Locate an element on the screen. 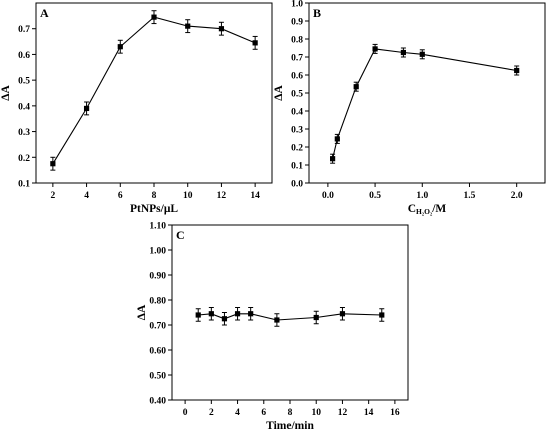 This screenshot has width=550, height=432. x-tick-label: 1.0 is located at coordinates (422, 196).